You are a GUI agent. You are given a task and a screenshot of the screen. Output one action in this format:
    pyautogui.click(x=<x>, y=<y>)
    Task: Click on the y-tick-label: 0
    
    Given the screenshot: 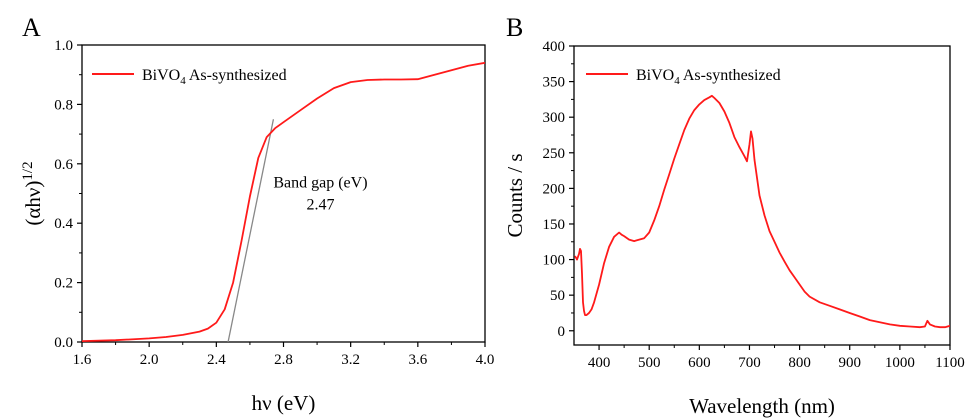 What is the action you would take?
    pyautogui.click(x=562, y=332)
    